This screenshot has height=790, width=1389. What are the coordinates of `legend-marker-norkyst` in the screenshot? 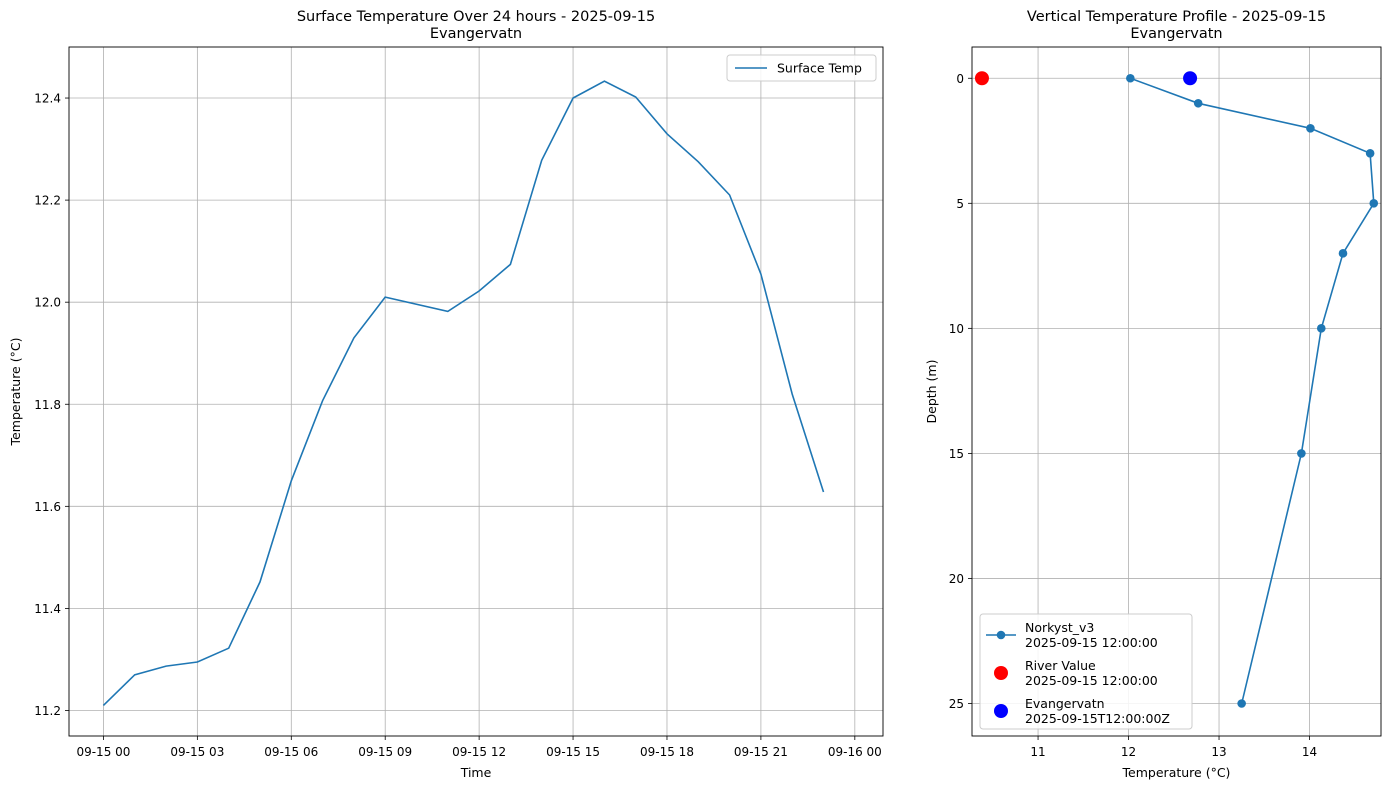 It's located at (1001, 635).